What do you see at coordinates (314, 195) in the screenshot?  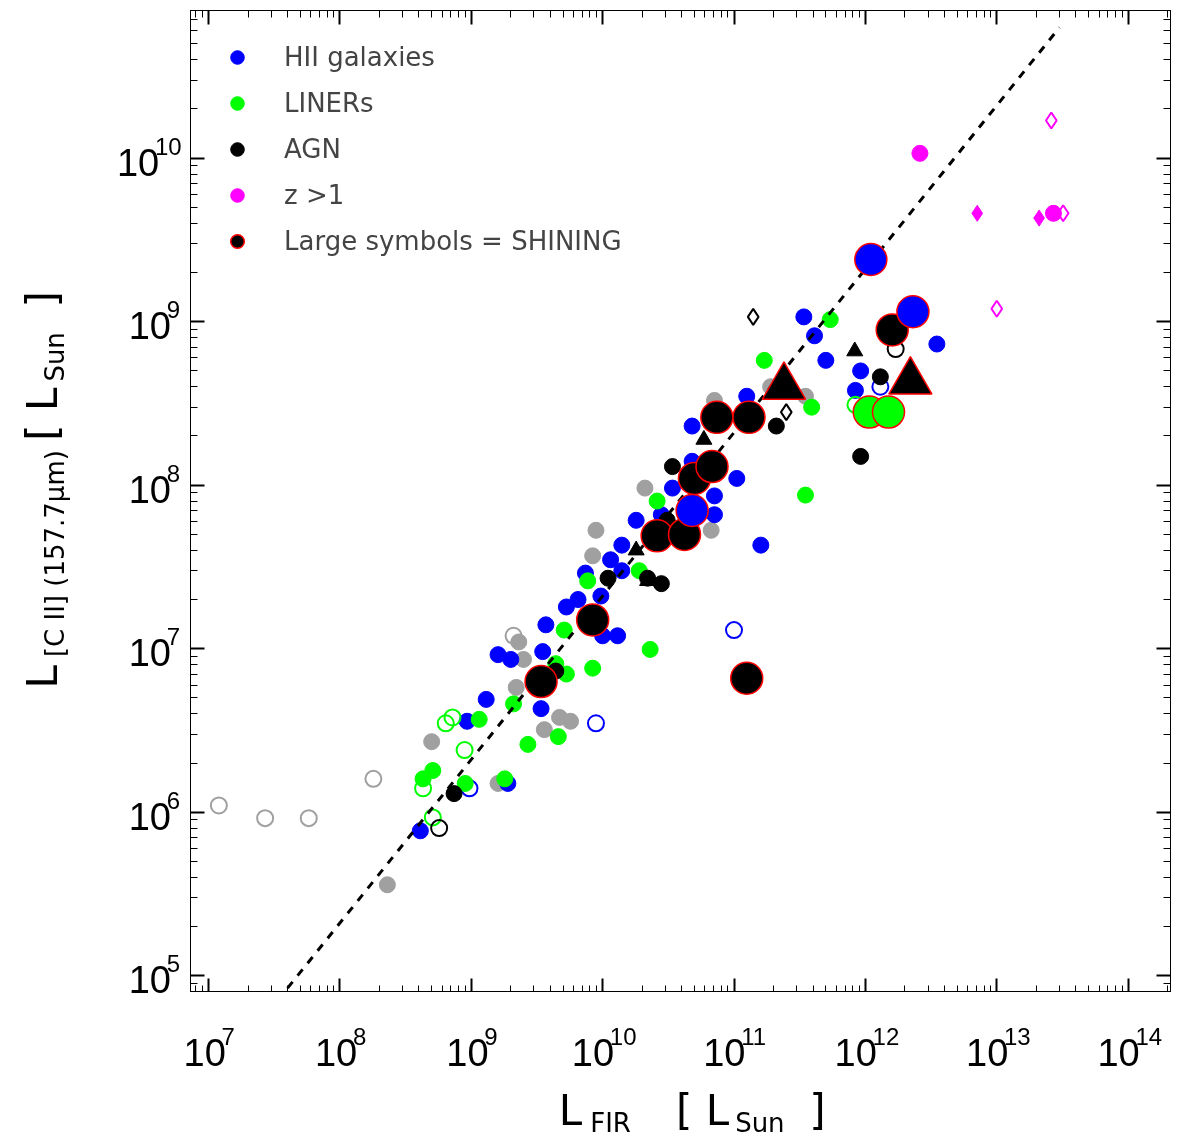 I see `legend-label: z >1` at bounding box center [314, 195].